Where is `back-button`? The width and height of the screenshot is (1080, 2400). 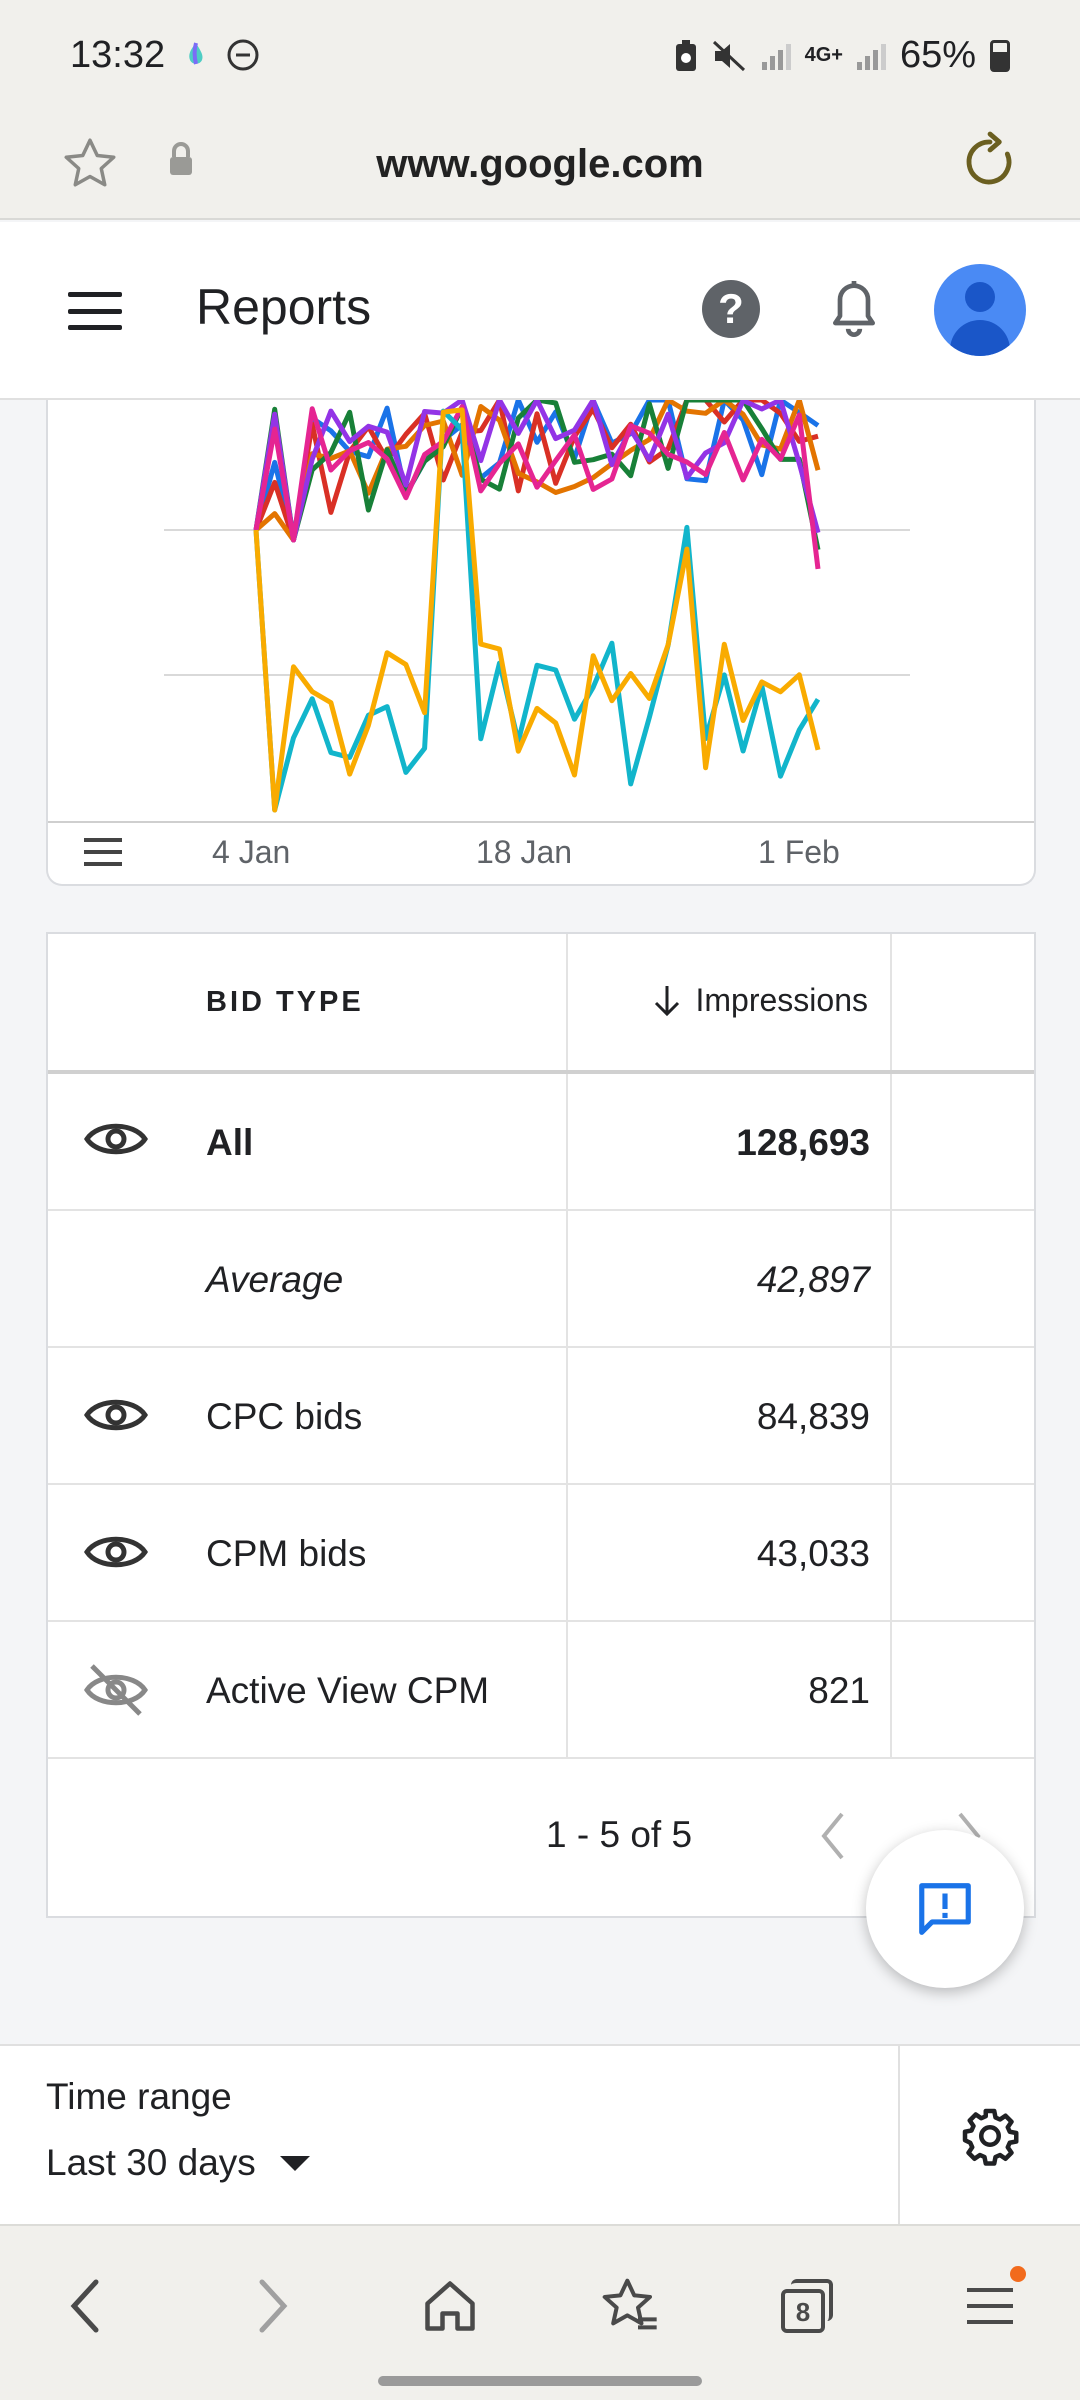 back-button is located at coordinates (86, 2306).